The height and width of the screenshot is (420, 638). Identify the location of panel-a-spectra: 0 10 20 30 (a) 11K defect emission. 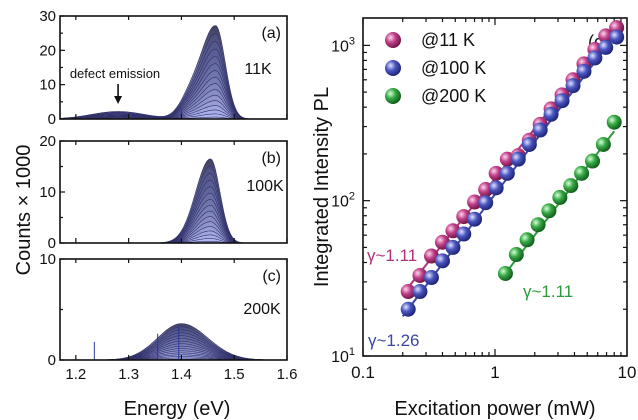
(163, 68).